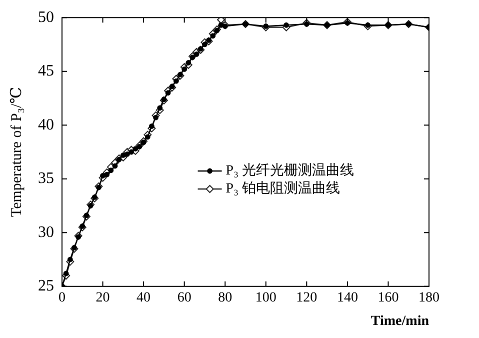 The width and height of the screenshot is (479, 338). What do you see at coordinates (388, 298) in the screenshot?
I see `x-tick-label: 160` at bounding box center [388, 298].